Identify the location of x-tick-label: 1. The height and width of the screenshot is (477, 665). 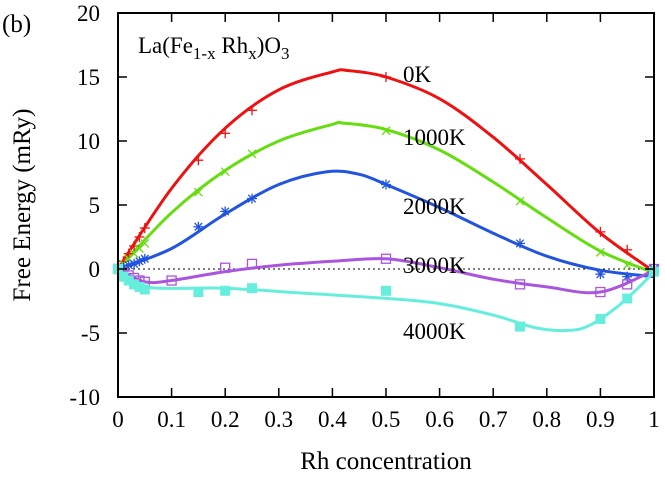
(654, 419).